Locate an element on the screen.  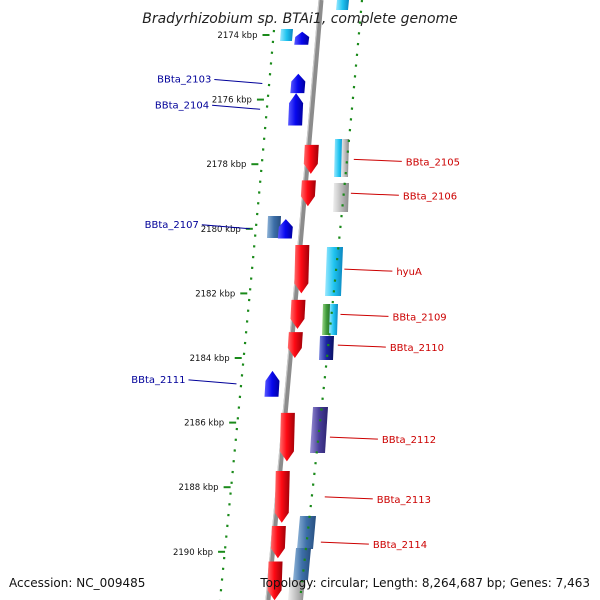
tick-label-2176: 2176 kbp is located at coordinates (232, 101).